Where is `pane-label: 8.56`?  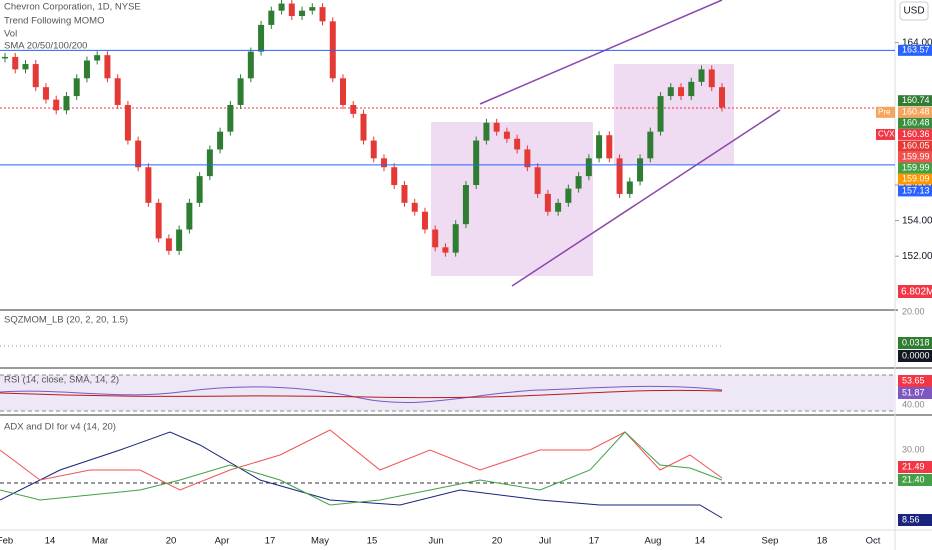 pane-label: 8.56 is located at coordinates (911, 519).